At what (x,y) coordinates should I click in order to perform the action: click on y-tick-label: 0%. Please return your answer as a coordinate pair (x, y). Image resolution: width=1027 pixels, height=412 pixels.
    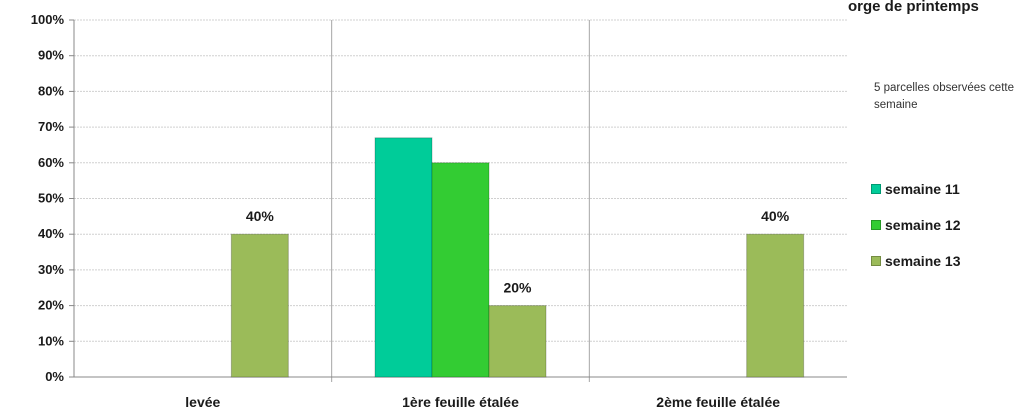
    Looking at the image, I should click on (54, 376).